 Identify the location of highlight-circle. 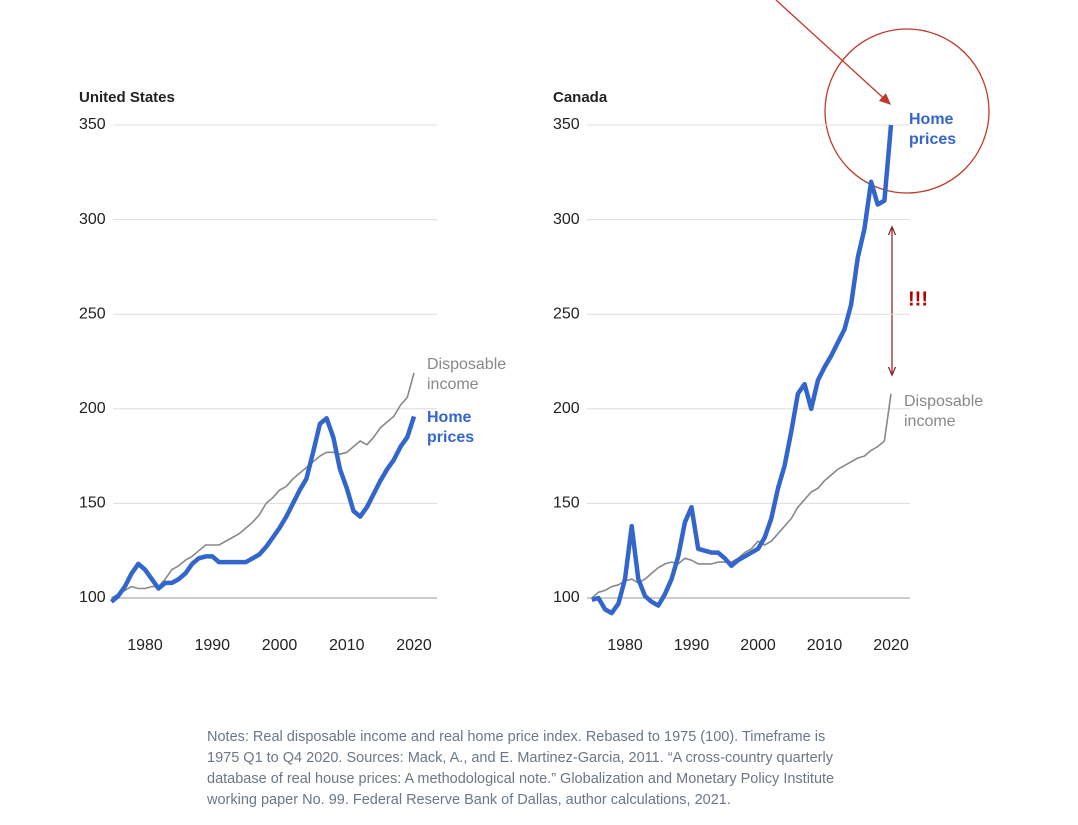
(907, 111).